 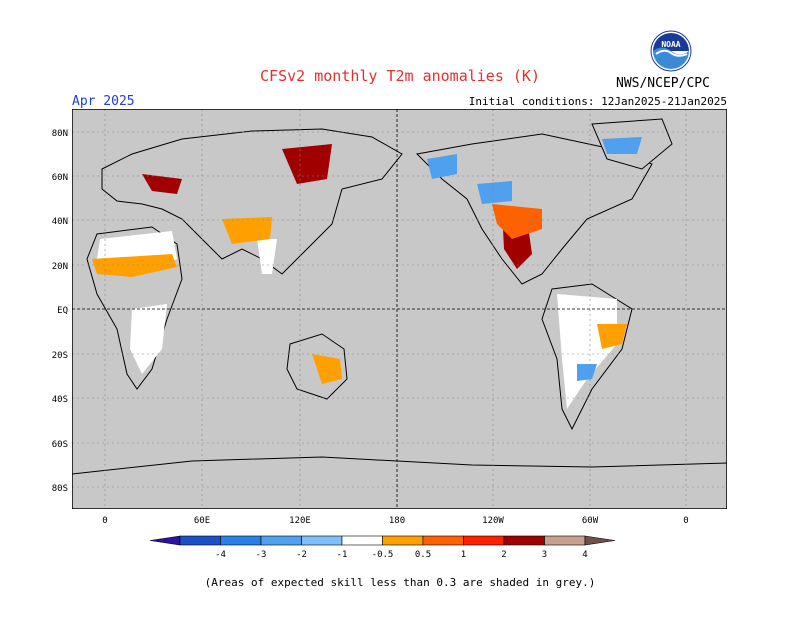 What do you see at coordinates (307, 164) in the screenshot?
I see `siberia-hot` at bounding box center [307, 164].